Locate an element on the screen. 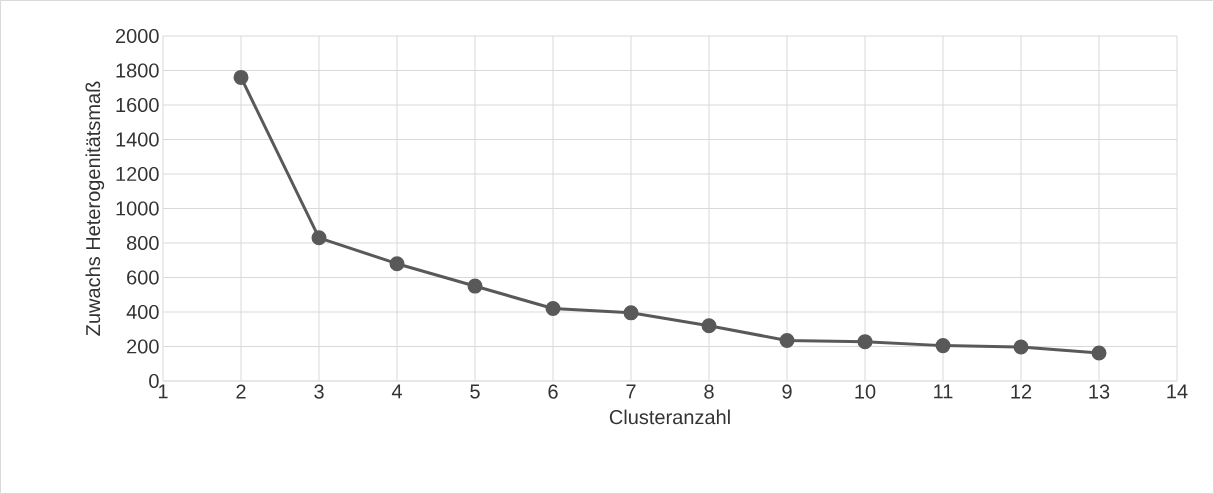 Image resolution: width=1214 pixels, height=494 pixels. y-tick-label: 1200 is located at coordinates (137, 174).